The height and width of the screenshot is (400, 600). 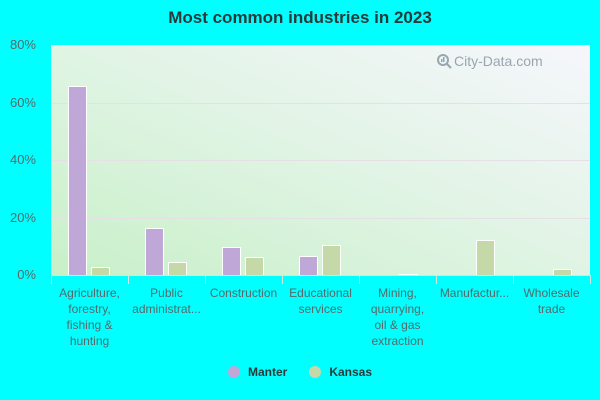 I want to click on watermark: City-Data.com, so click(x=489, y=61).